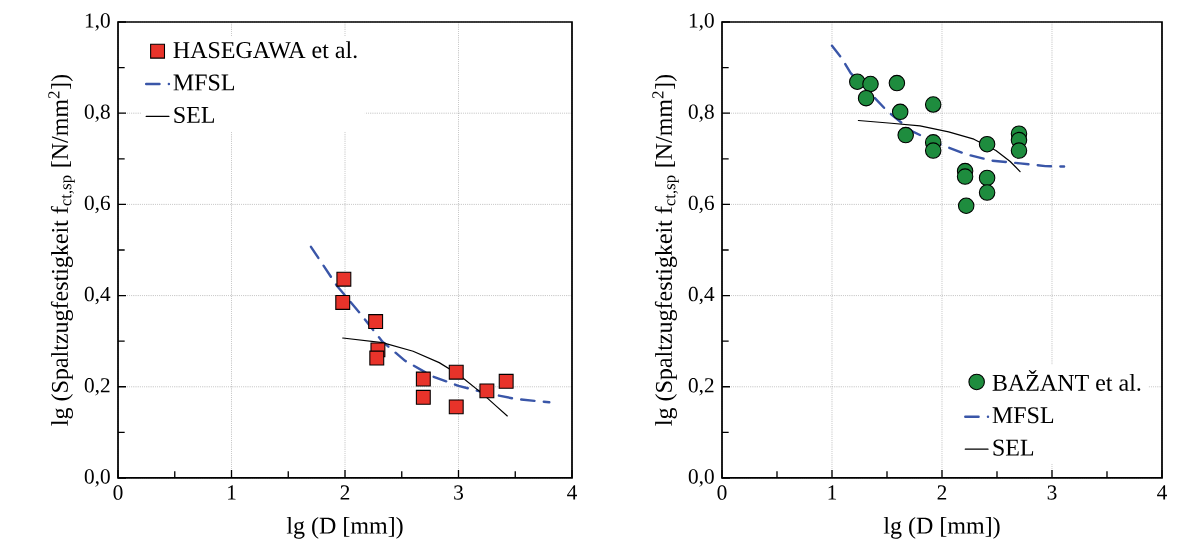  Describe the element at coordinates (1066, 380) in the screenshot. I see `legend-label: BAŽANT et al.` at that location.